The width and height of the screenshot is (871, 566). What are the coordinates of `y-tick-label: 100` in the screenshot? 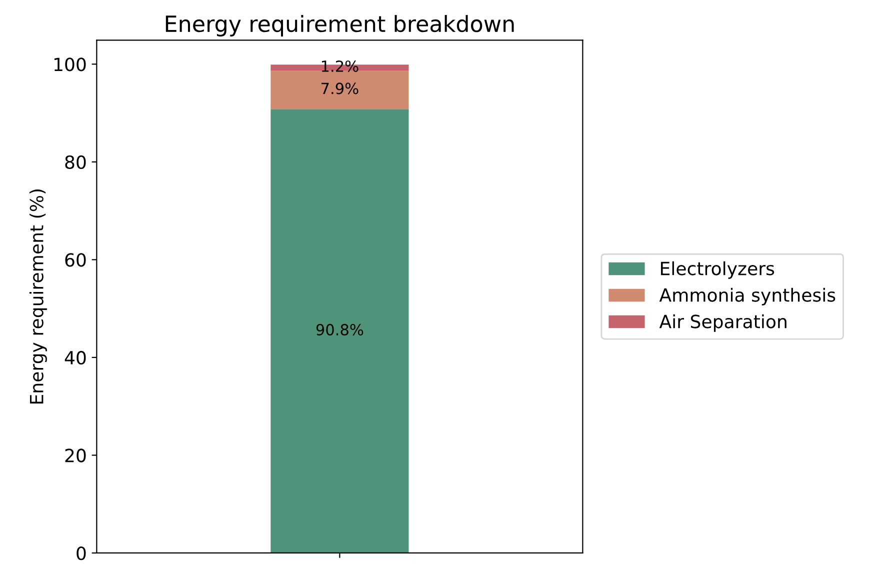 It's located at (70, 65).